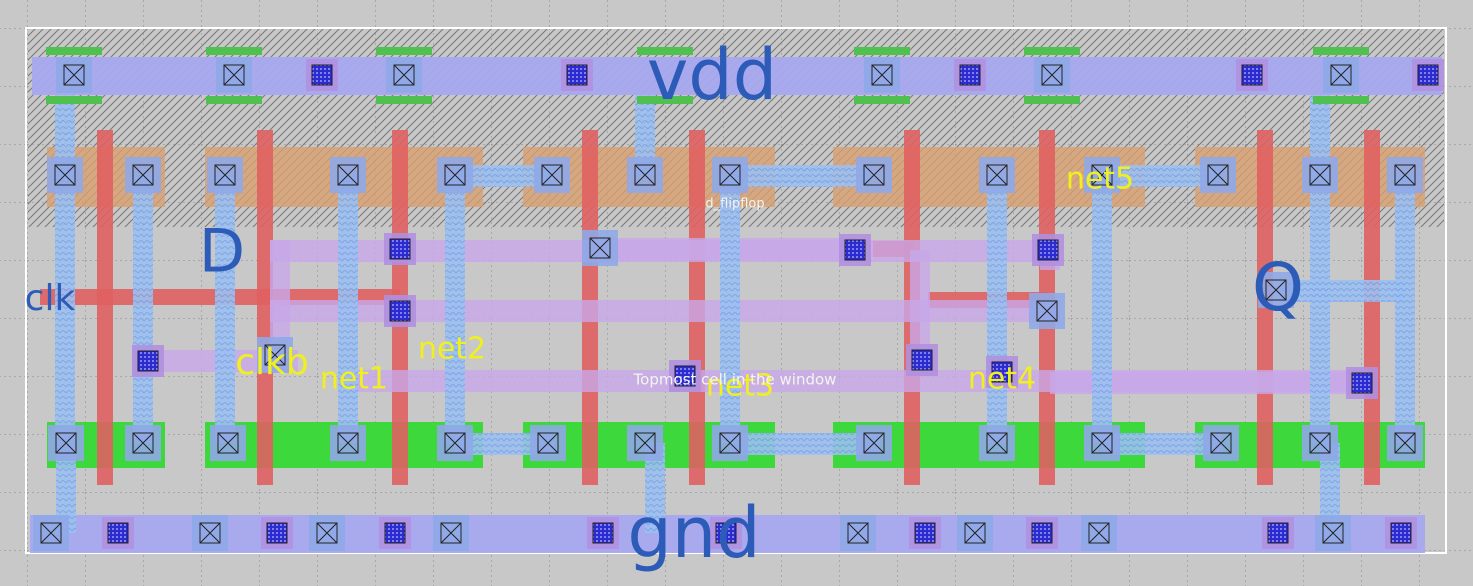 The width and height of the screenshot is (1473, 586). What do you see at coordinates (272, 362) in the screenshot?
I see `label-clkb: clkb` at bounding box center [272, 362].